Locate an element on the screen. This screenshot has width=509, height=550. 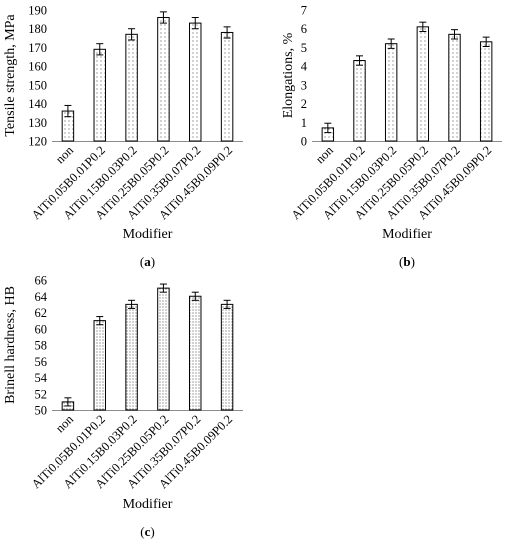
y-tick-label: 0 is located at coordinates (304, 142).